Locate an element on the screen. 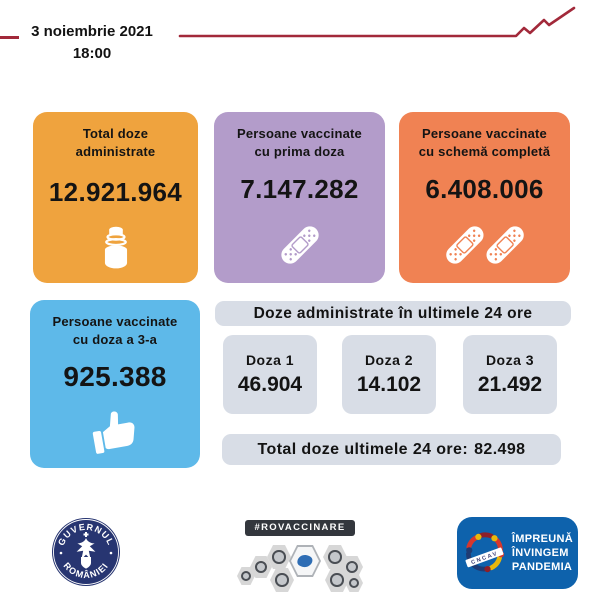  romania-map-hexagon is located at coordinates (305, 561).